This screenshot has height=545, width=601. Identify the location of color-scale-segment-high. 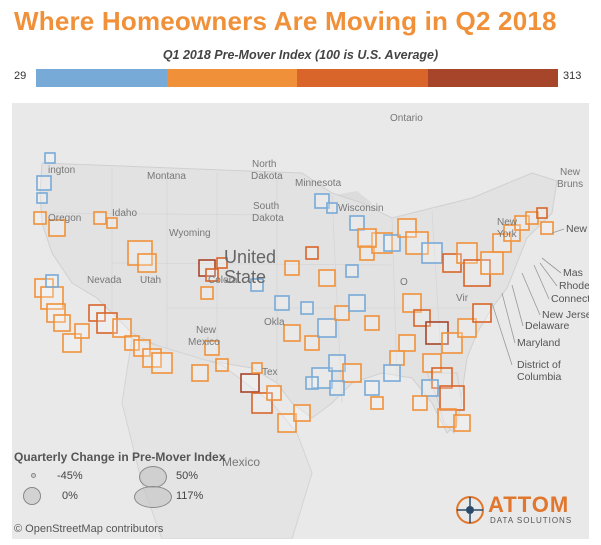
(362, 78).